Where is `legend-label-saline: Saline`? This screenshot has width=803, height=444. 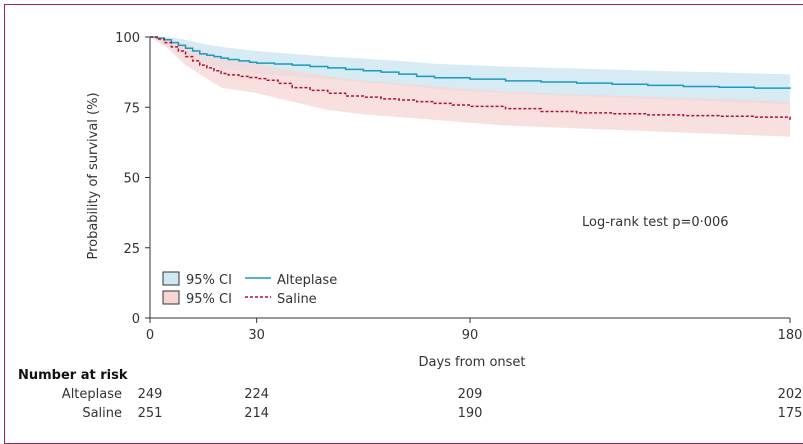 legend-label-saline: Saline is located at coordinates (297, 299).